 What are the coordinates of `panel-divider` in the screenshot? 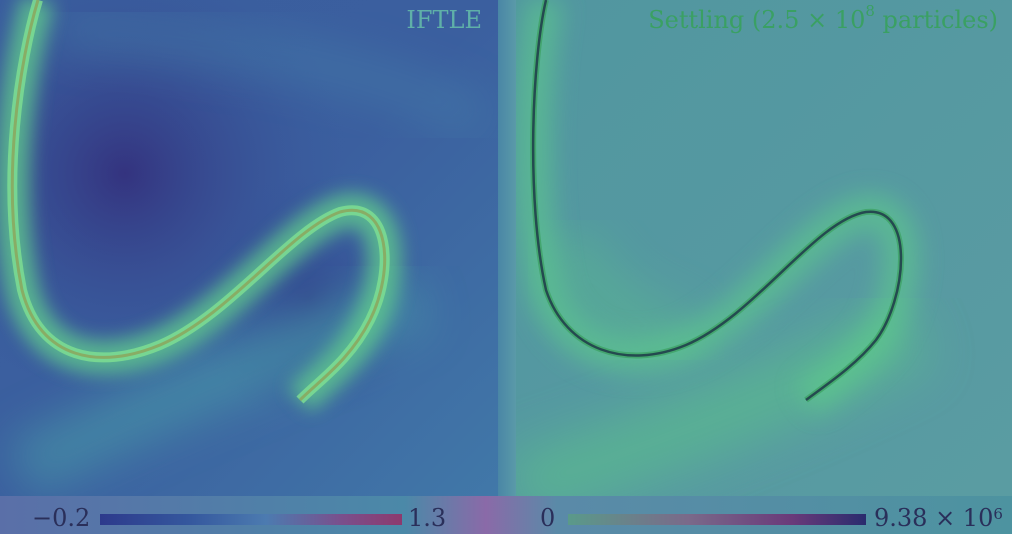 It's located at (507, 248).